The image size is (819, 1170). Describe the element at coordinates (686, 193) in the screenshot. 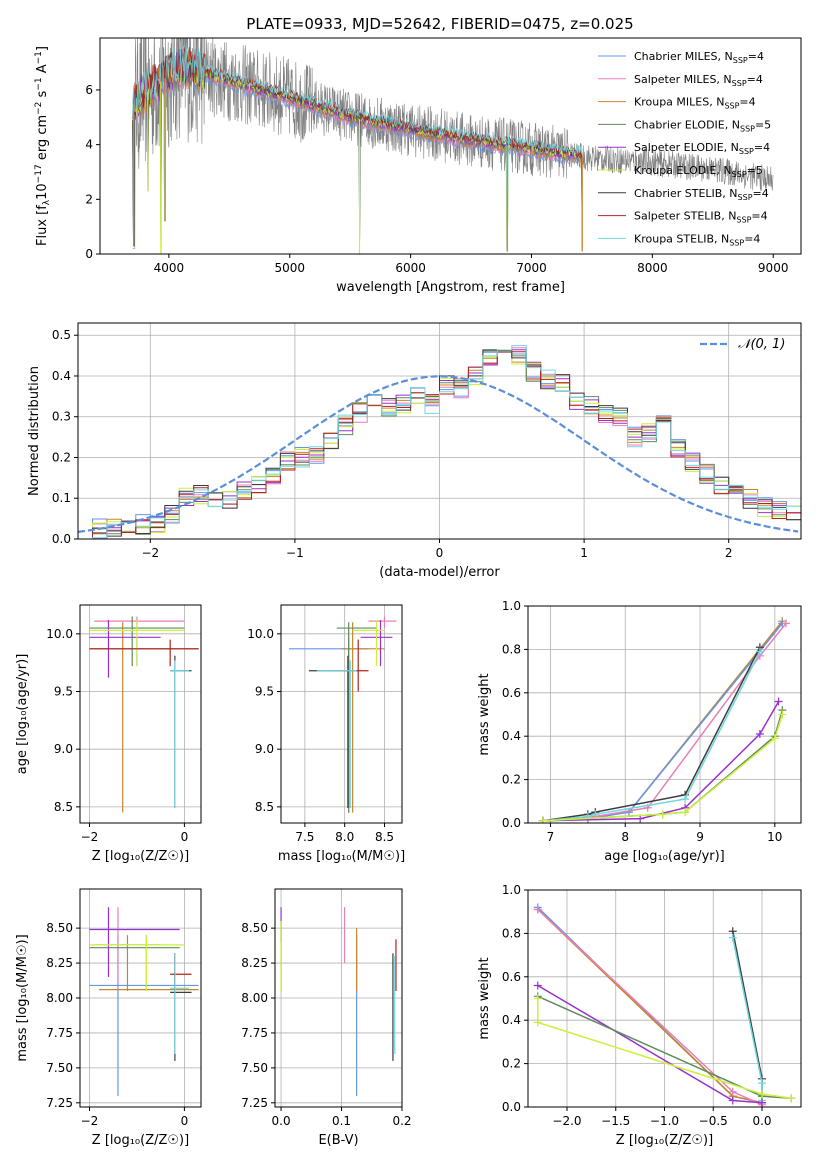

I see `legend-name: Chabrier STELIB, N` at that location.